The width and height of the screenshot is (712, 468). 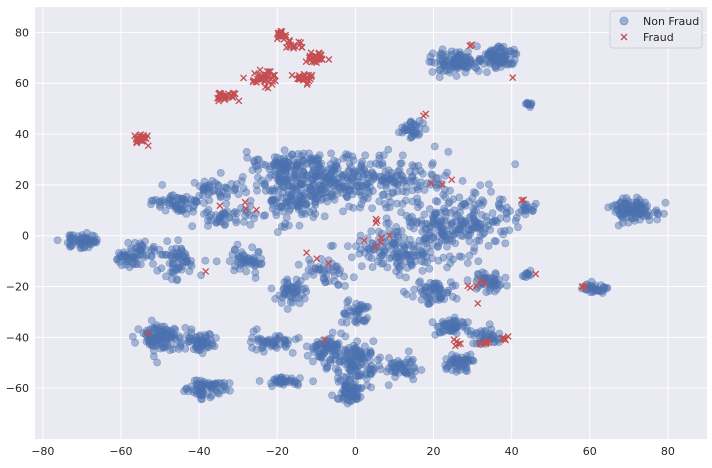 What do you see at coordinates (42, 451) in the screenshot?
I see `x-tick-label: −80` at bounding box center [42, 451].